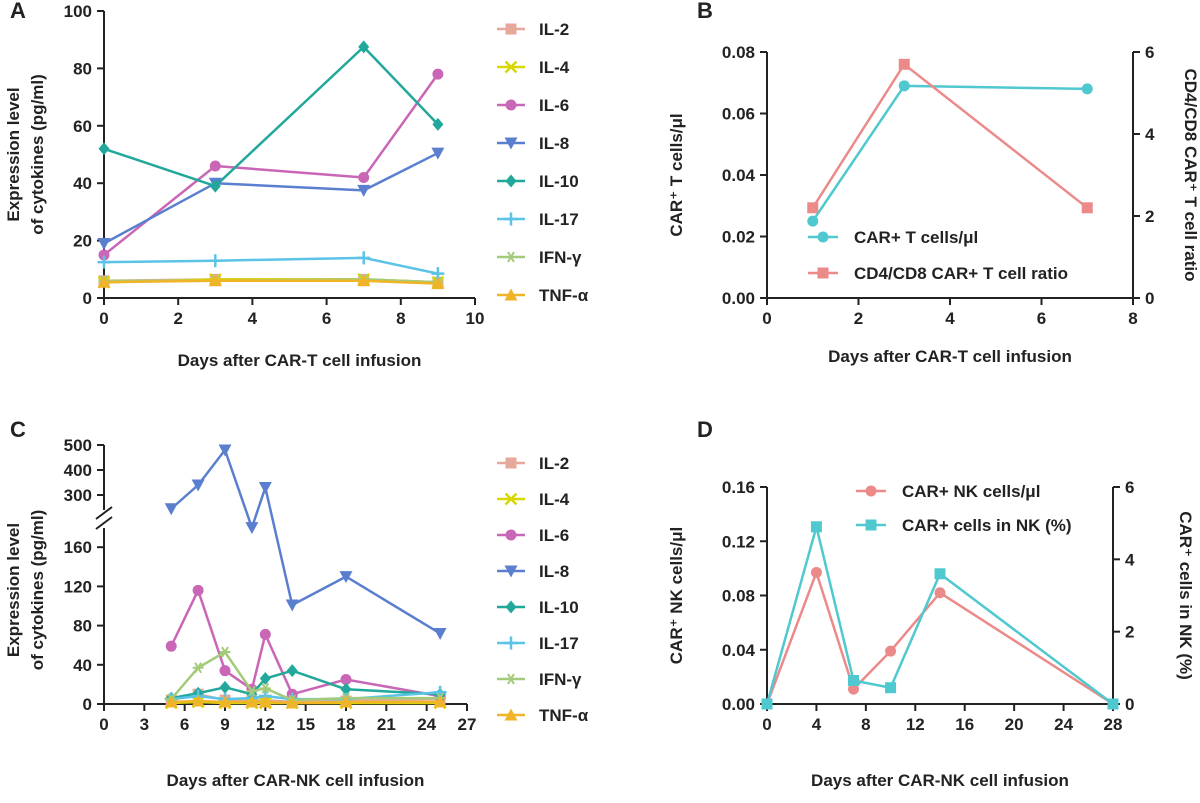  I want to click on y-tick-label: 0.12, so click(738, 541).